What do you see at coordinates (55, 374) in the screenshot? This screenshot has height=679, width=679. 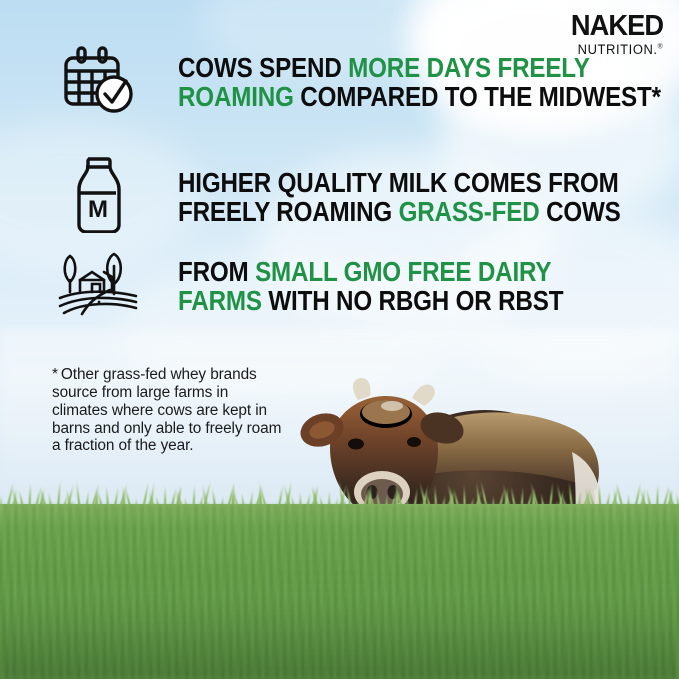 I see `footnote-marker: *` at bounding box center [55, 374].